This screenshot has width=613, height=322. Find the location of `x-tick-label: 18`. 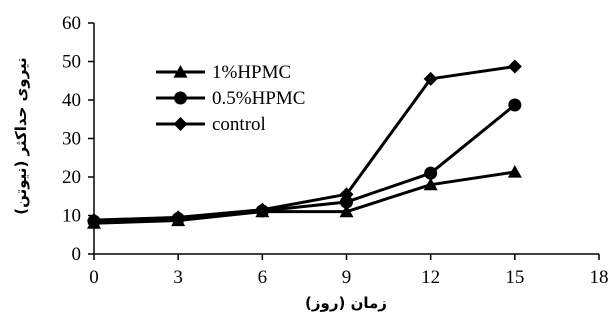

x-tick-label: 18 is located at coordinates (599, 277).